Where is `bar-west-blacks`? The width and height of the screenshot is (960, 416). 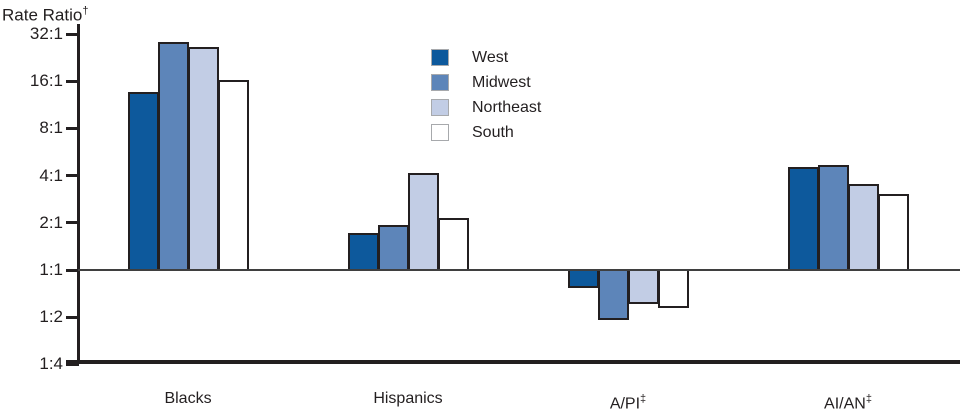
bar-west-blacks is located at coordinates (143, 181).